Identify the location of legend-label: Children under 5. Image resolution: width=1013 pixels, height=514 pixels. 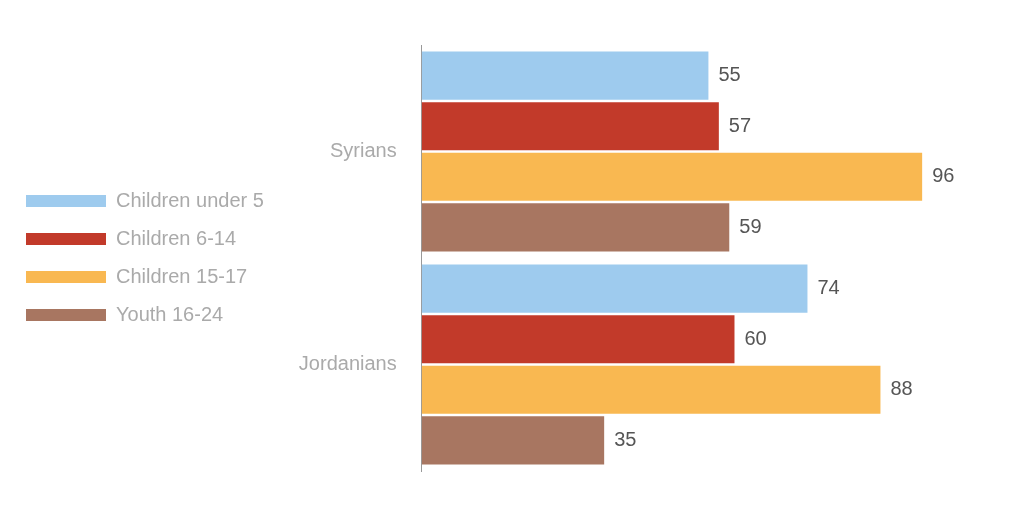
(190, 199).